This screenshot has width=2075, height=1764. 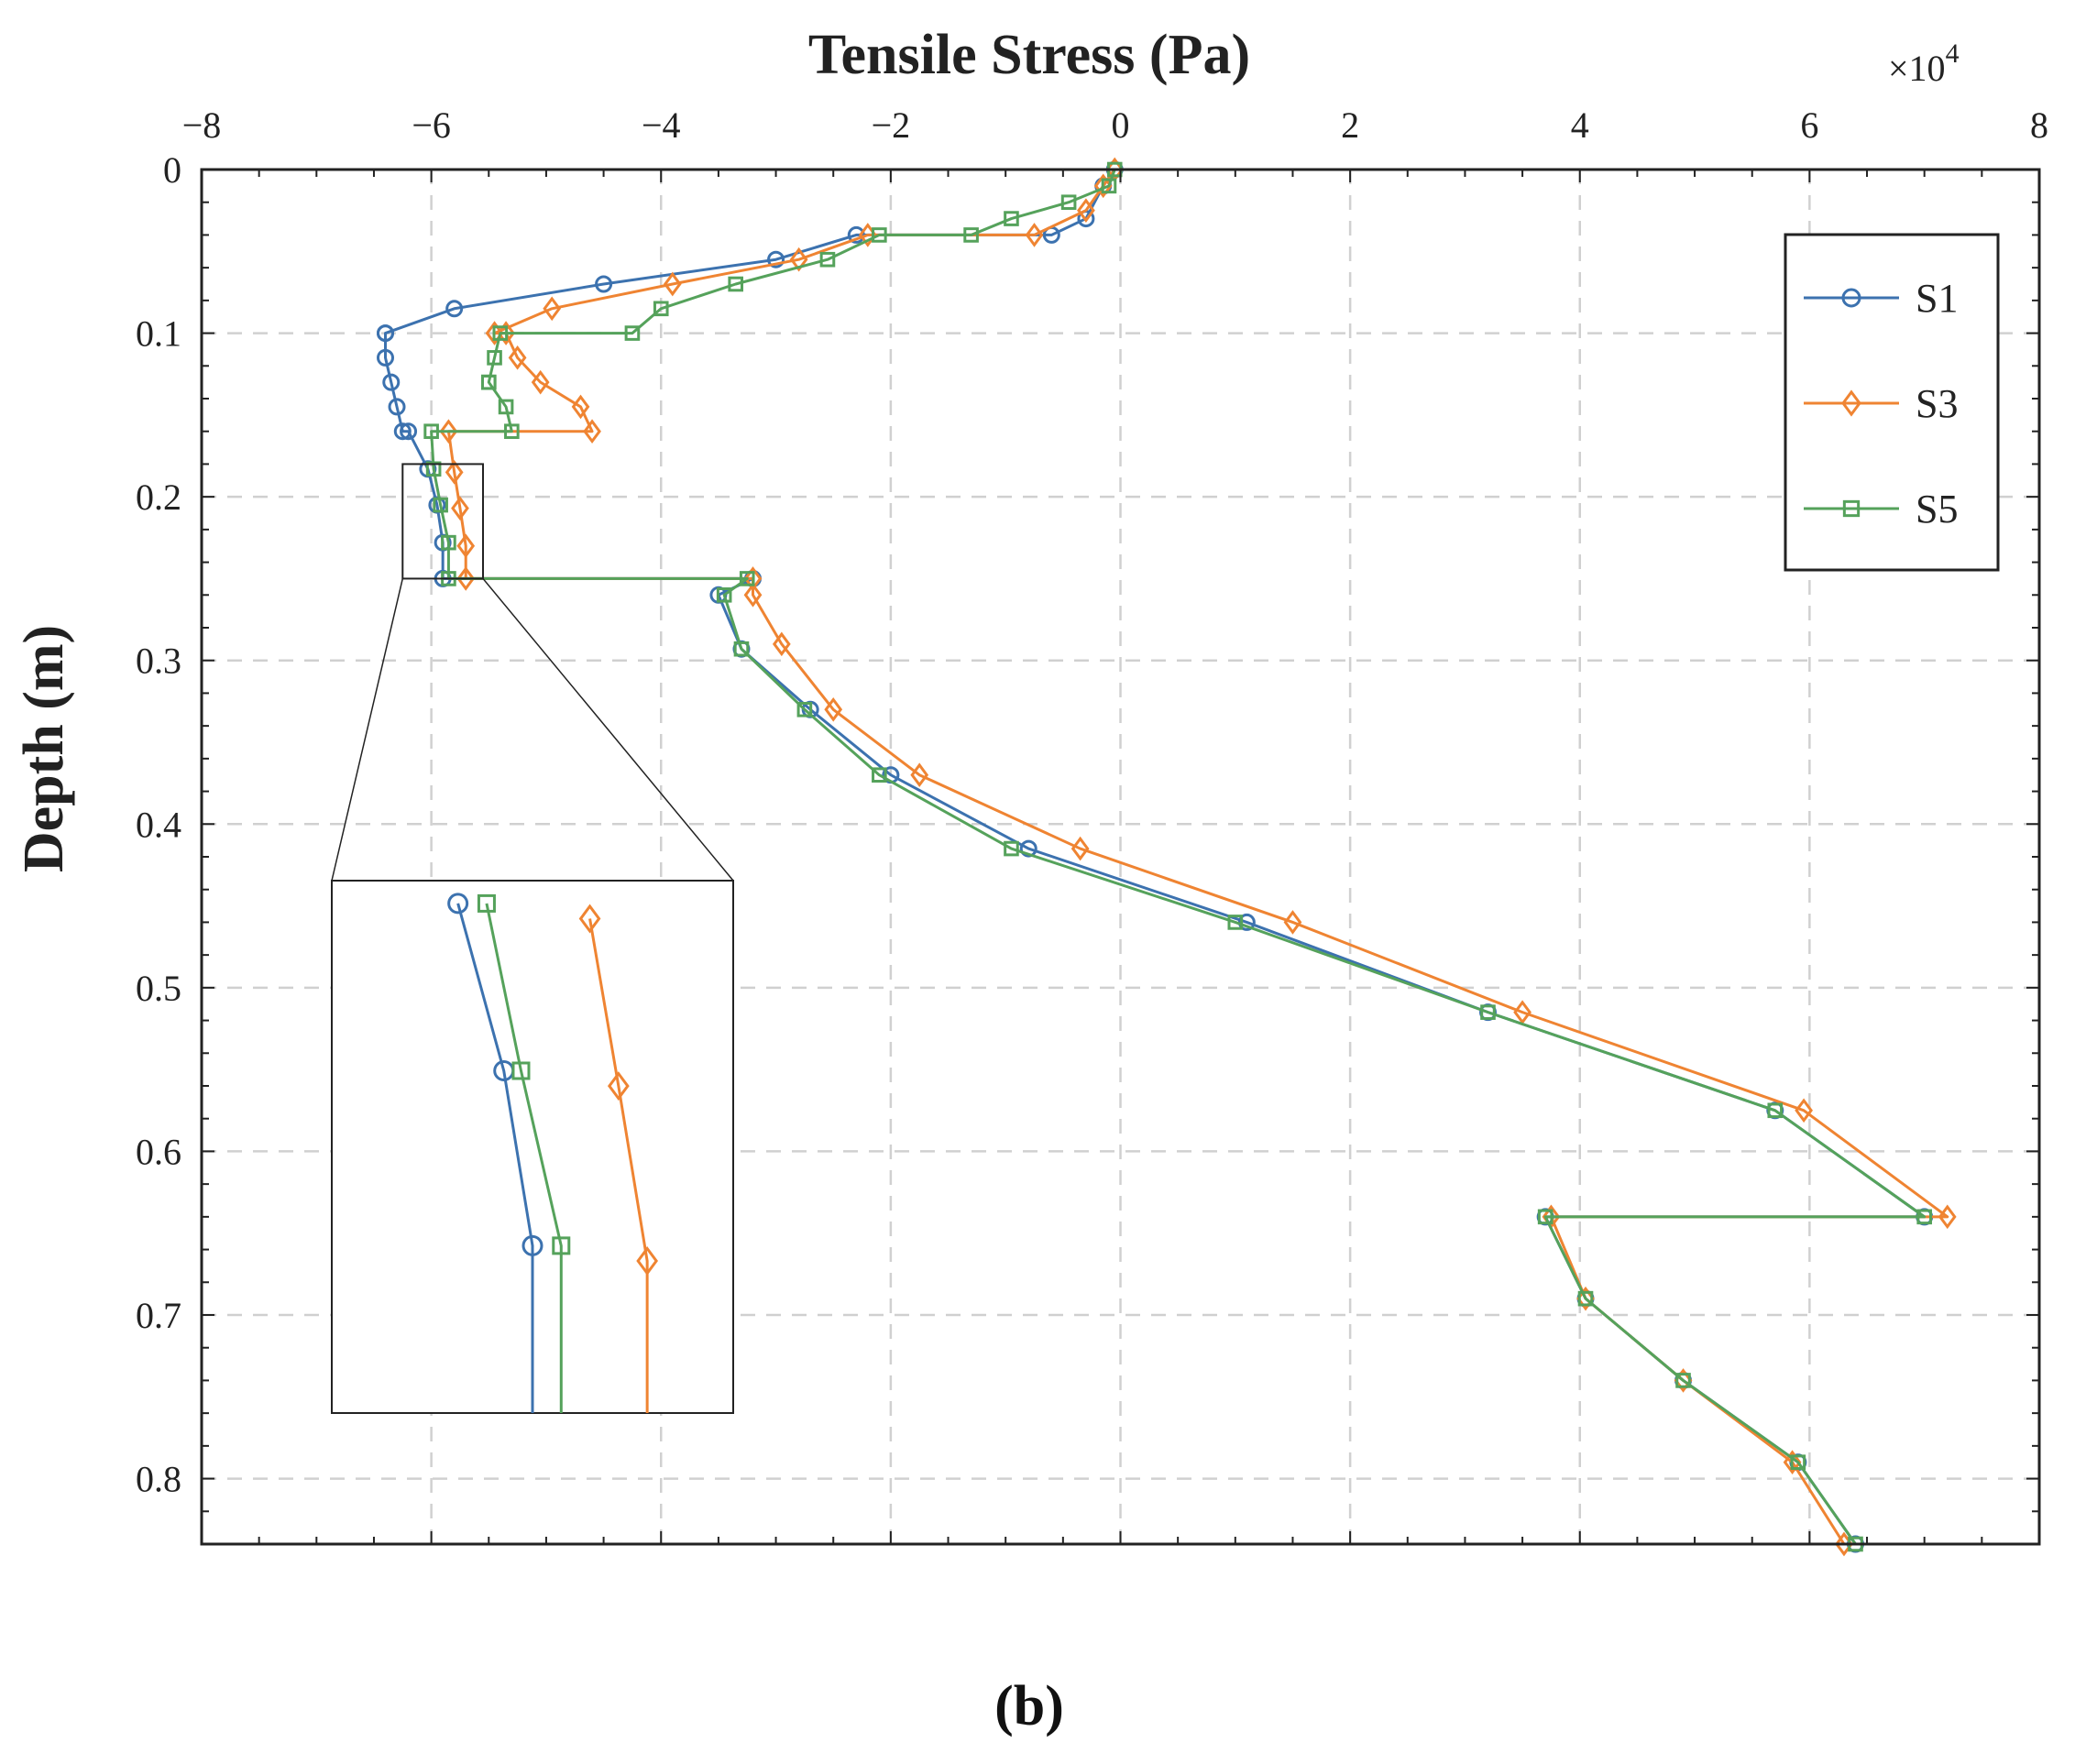 I want to click on y-tick-labels: 0 0.1 0.2 0.3 0.4 0.5 0.6 0.7 0.8, so click(x=158, y=824).